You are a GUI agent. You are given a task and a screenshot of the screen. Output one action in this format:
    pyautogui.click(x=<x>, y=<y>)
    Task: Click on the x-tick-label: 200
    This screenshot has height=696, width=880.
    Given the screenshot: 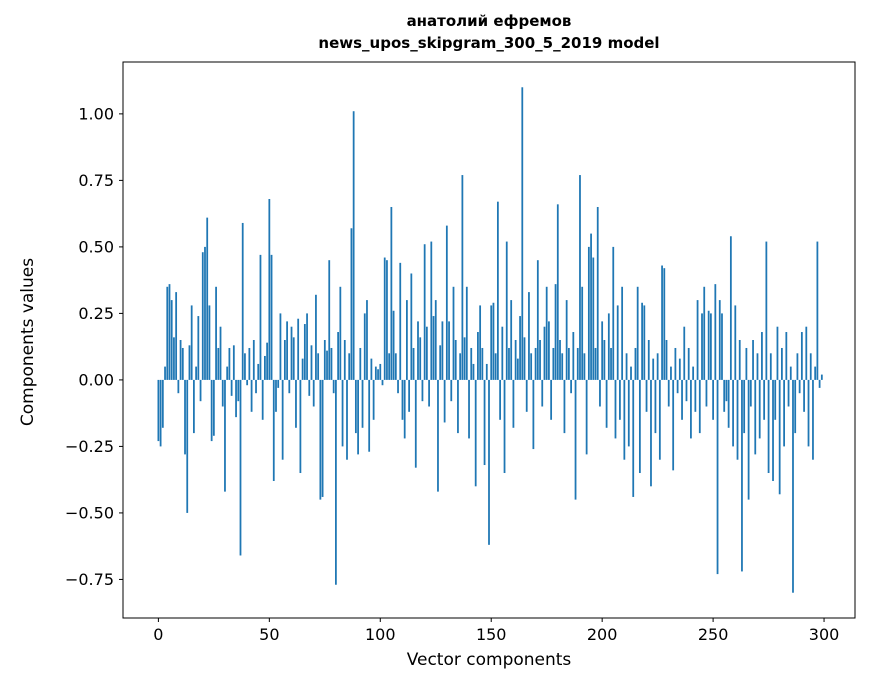 What is the action you would take?
    pyautogui.click(x=602, y=634)
    